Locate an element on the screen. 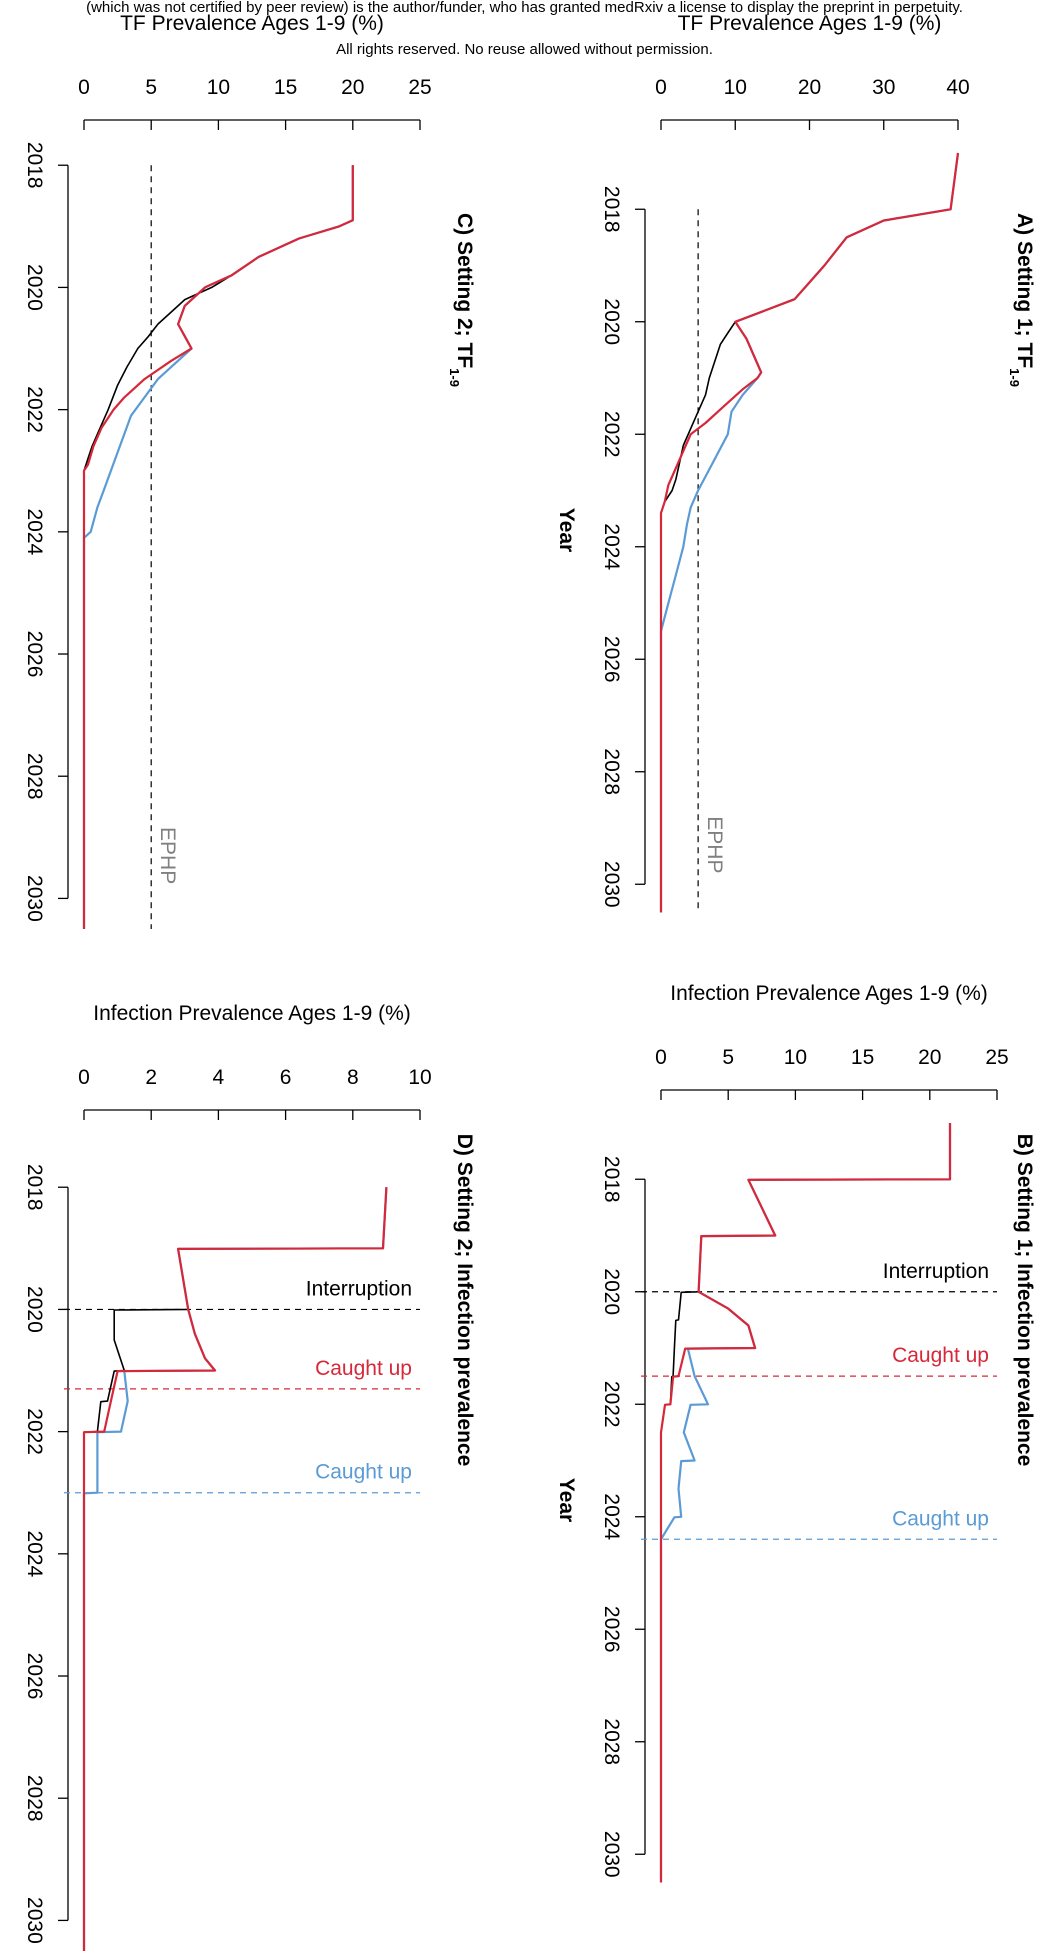 The width and height of the screenshot is (1049, 1955). panel-title-main: C) Setting 2; TF is located at coordinates (464, 290).